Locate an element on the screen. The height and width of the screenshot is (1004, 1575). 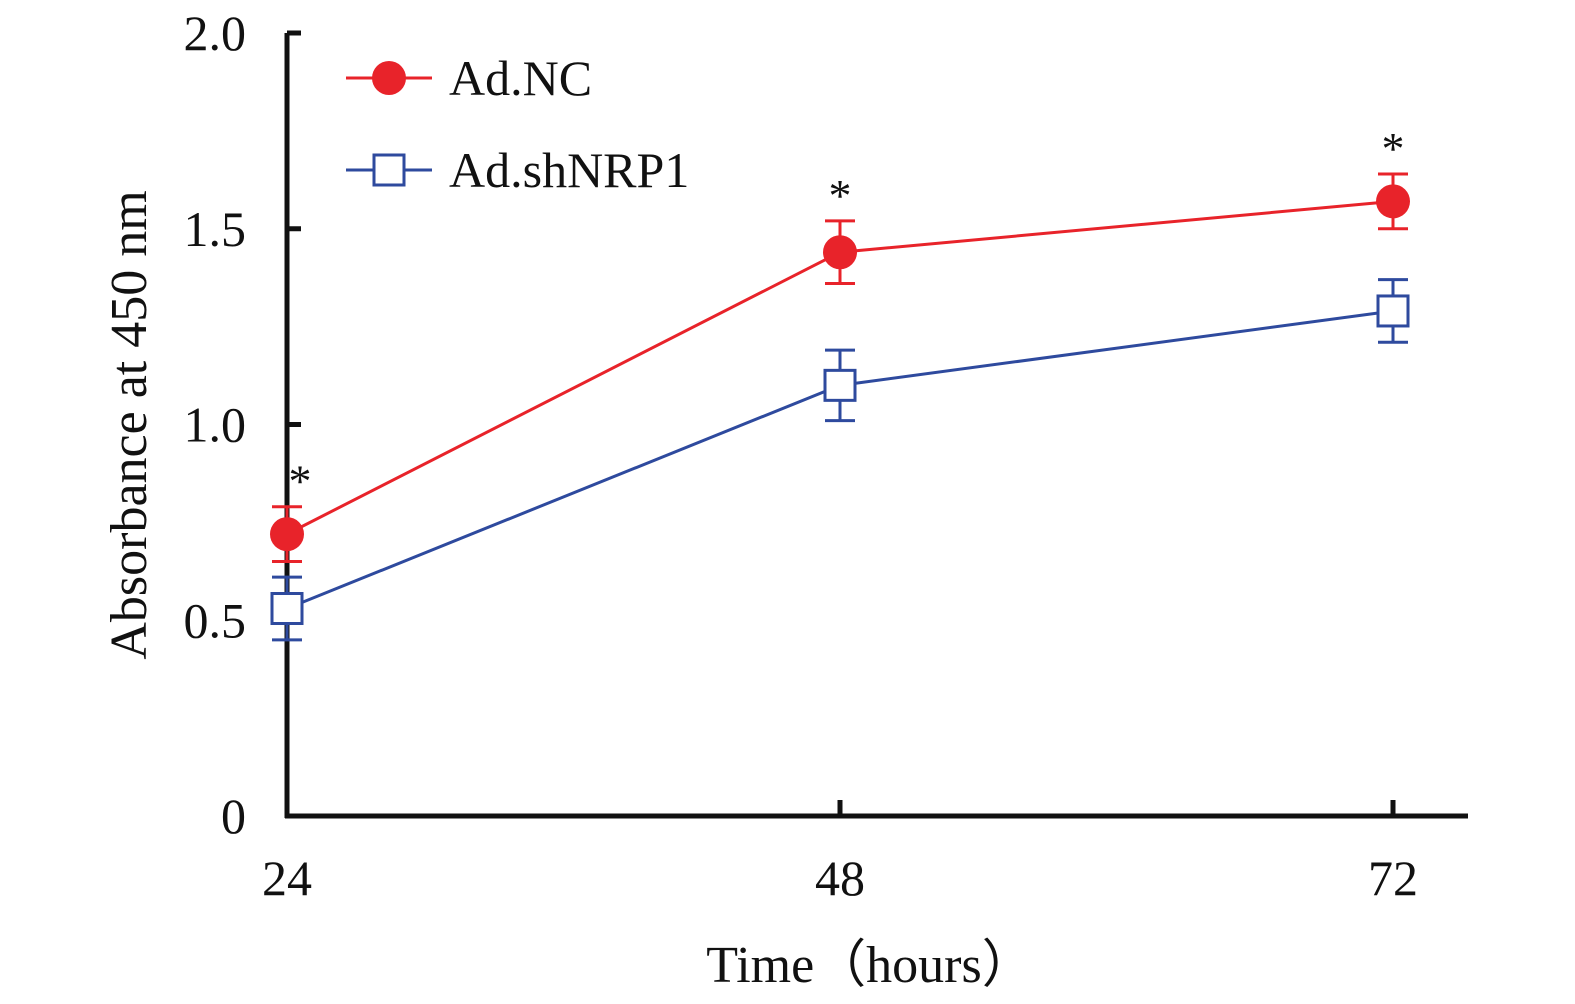
y-tick-label: 1.5 is located at coordinates (215, 229).